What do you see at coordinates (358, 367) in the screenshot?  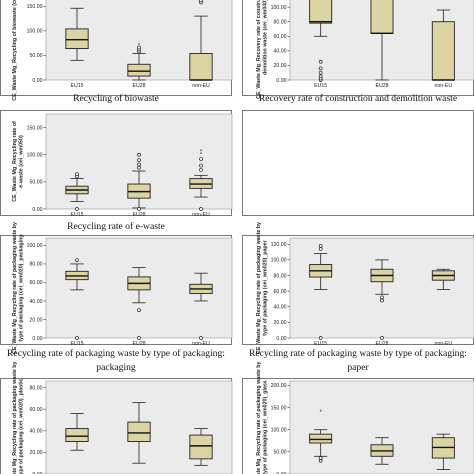 I see `panel-caption: paper` at bounding box center [358, 367].